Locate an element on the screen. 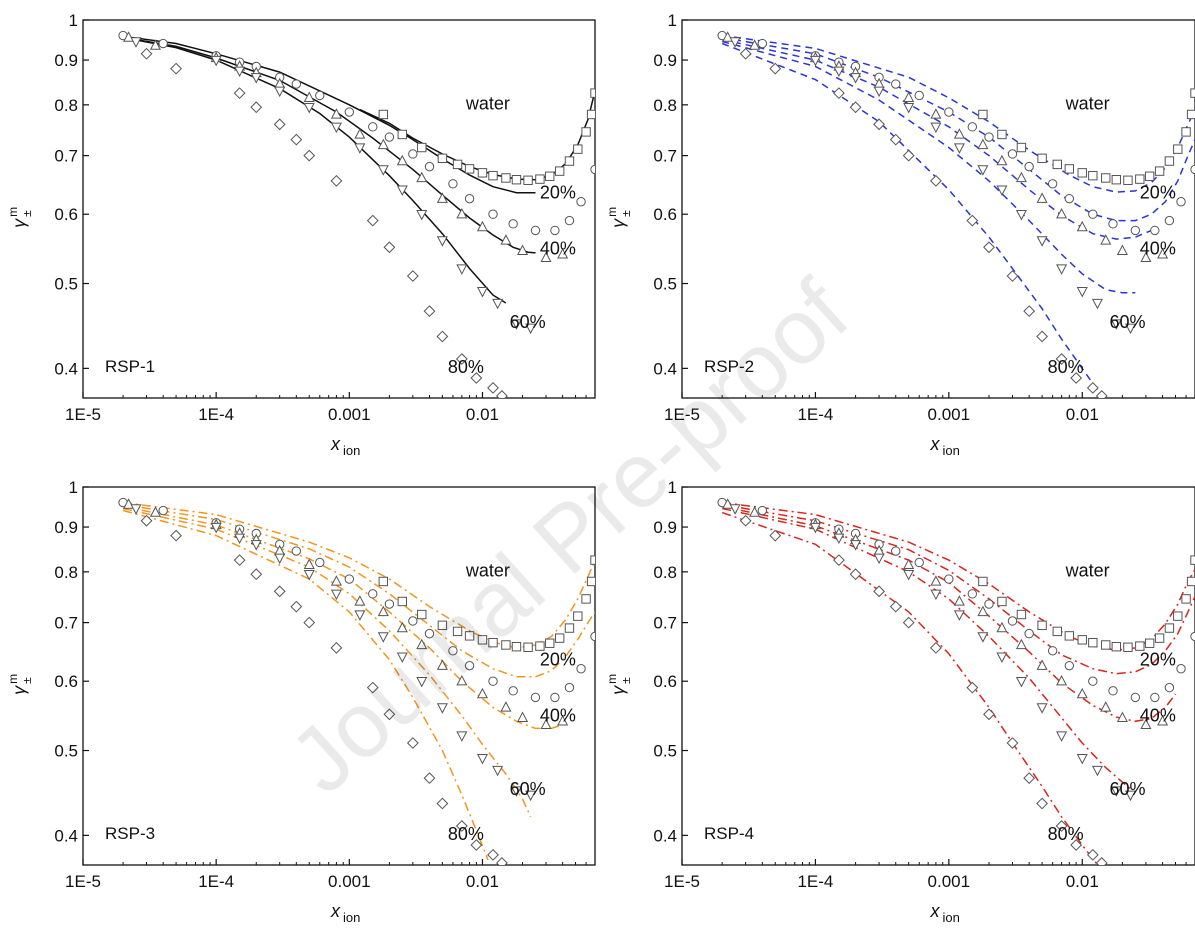 The height and width of the screenshot is (934, 1195). series-label: 60% is located at coordinates (1127, 789).